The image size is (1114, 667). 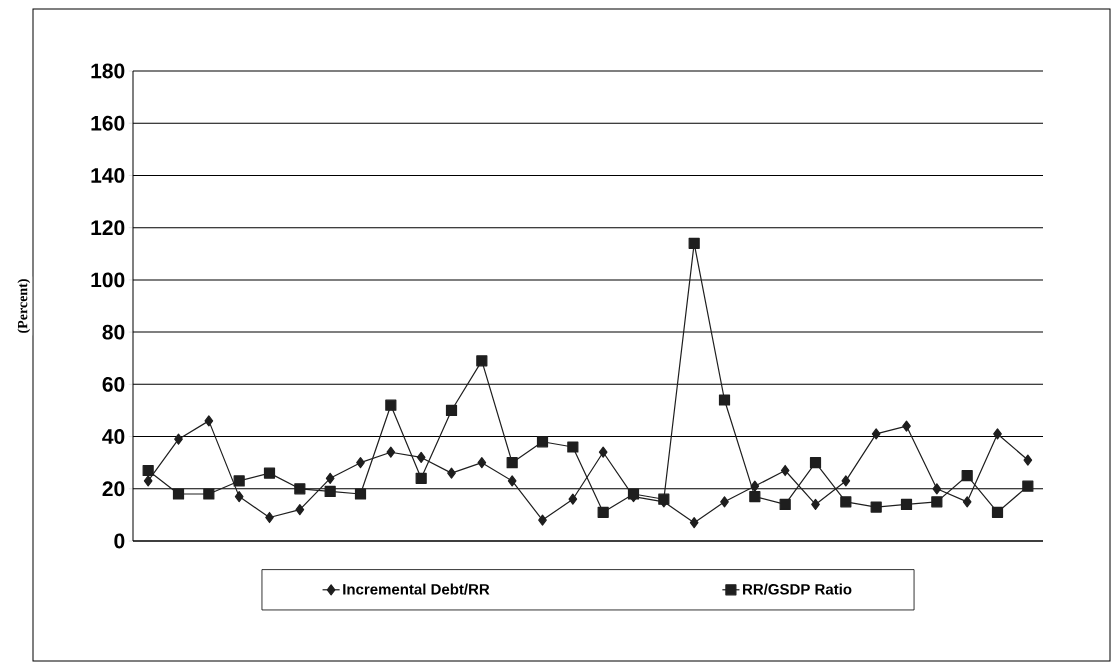 What do you see at coordinates (797, 589) in the screenshot?
I see `legend-label: RR/GSDP Ratio` at bounding box center [797, 589].